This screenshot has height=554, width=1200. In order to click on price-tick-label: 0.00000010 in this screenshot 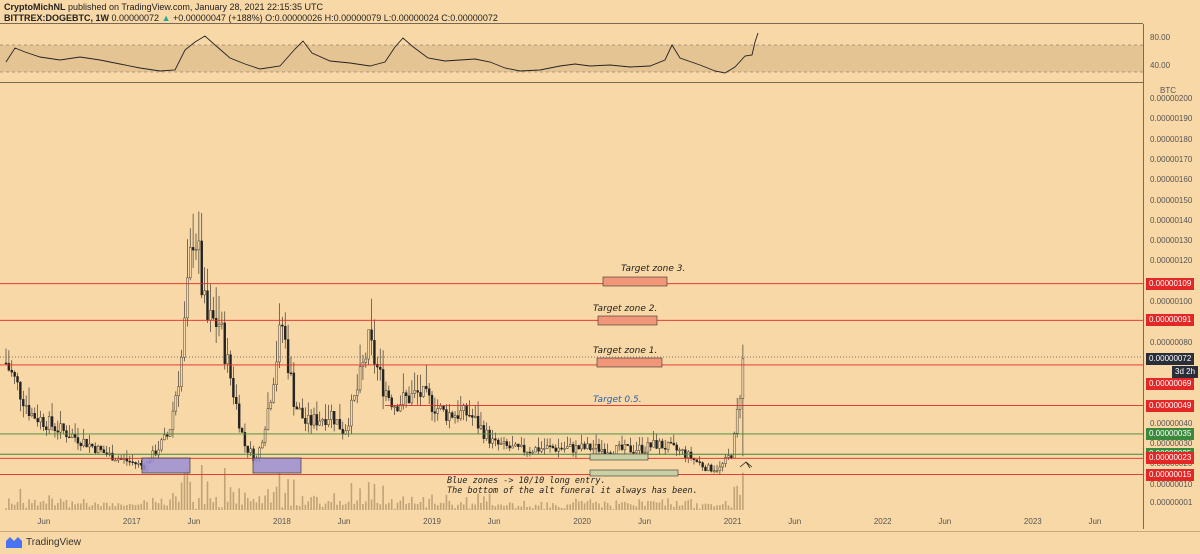, I will do `click(1171, 484)`.